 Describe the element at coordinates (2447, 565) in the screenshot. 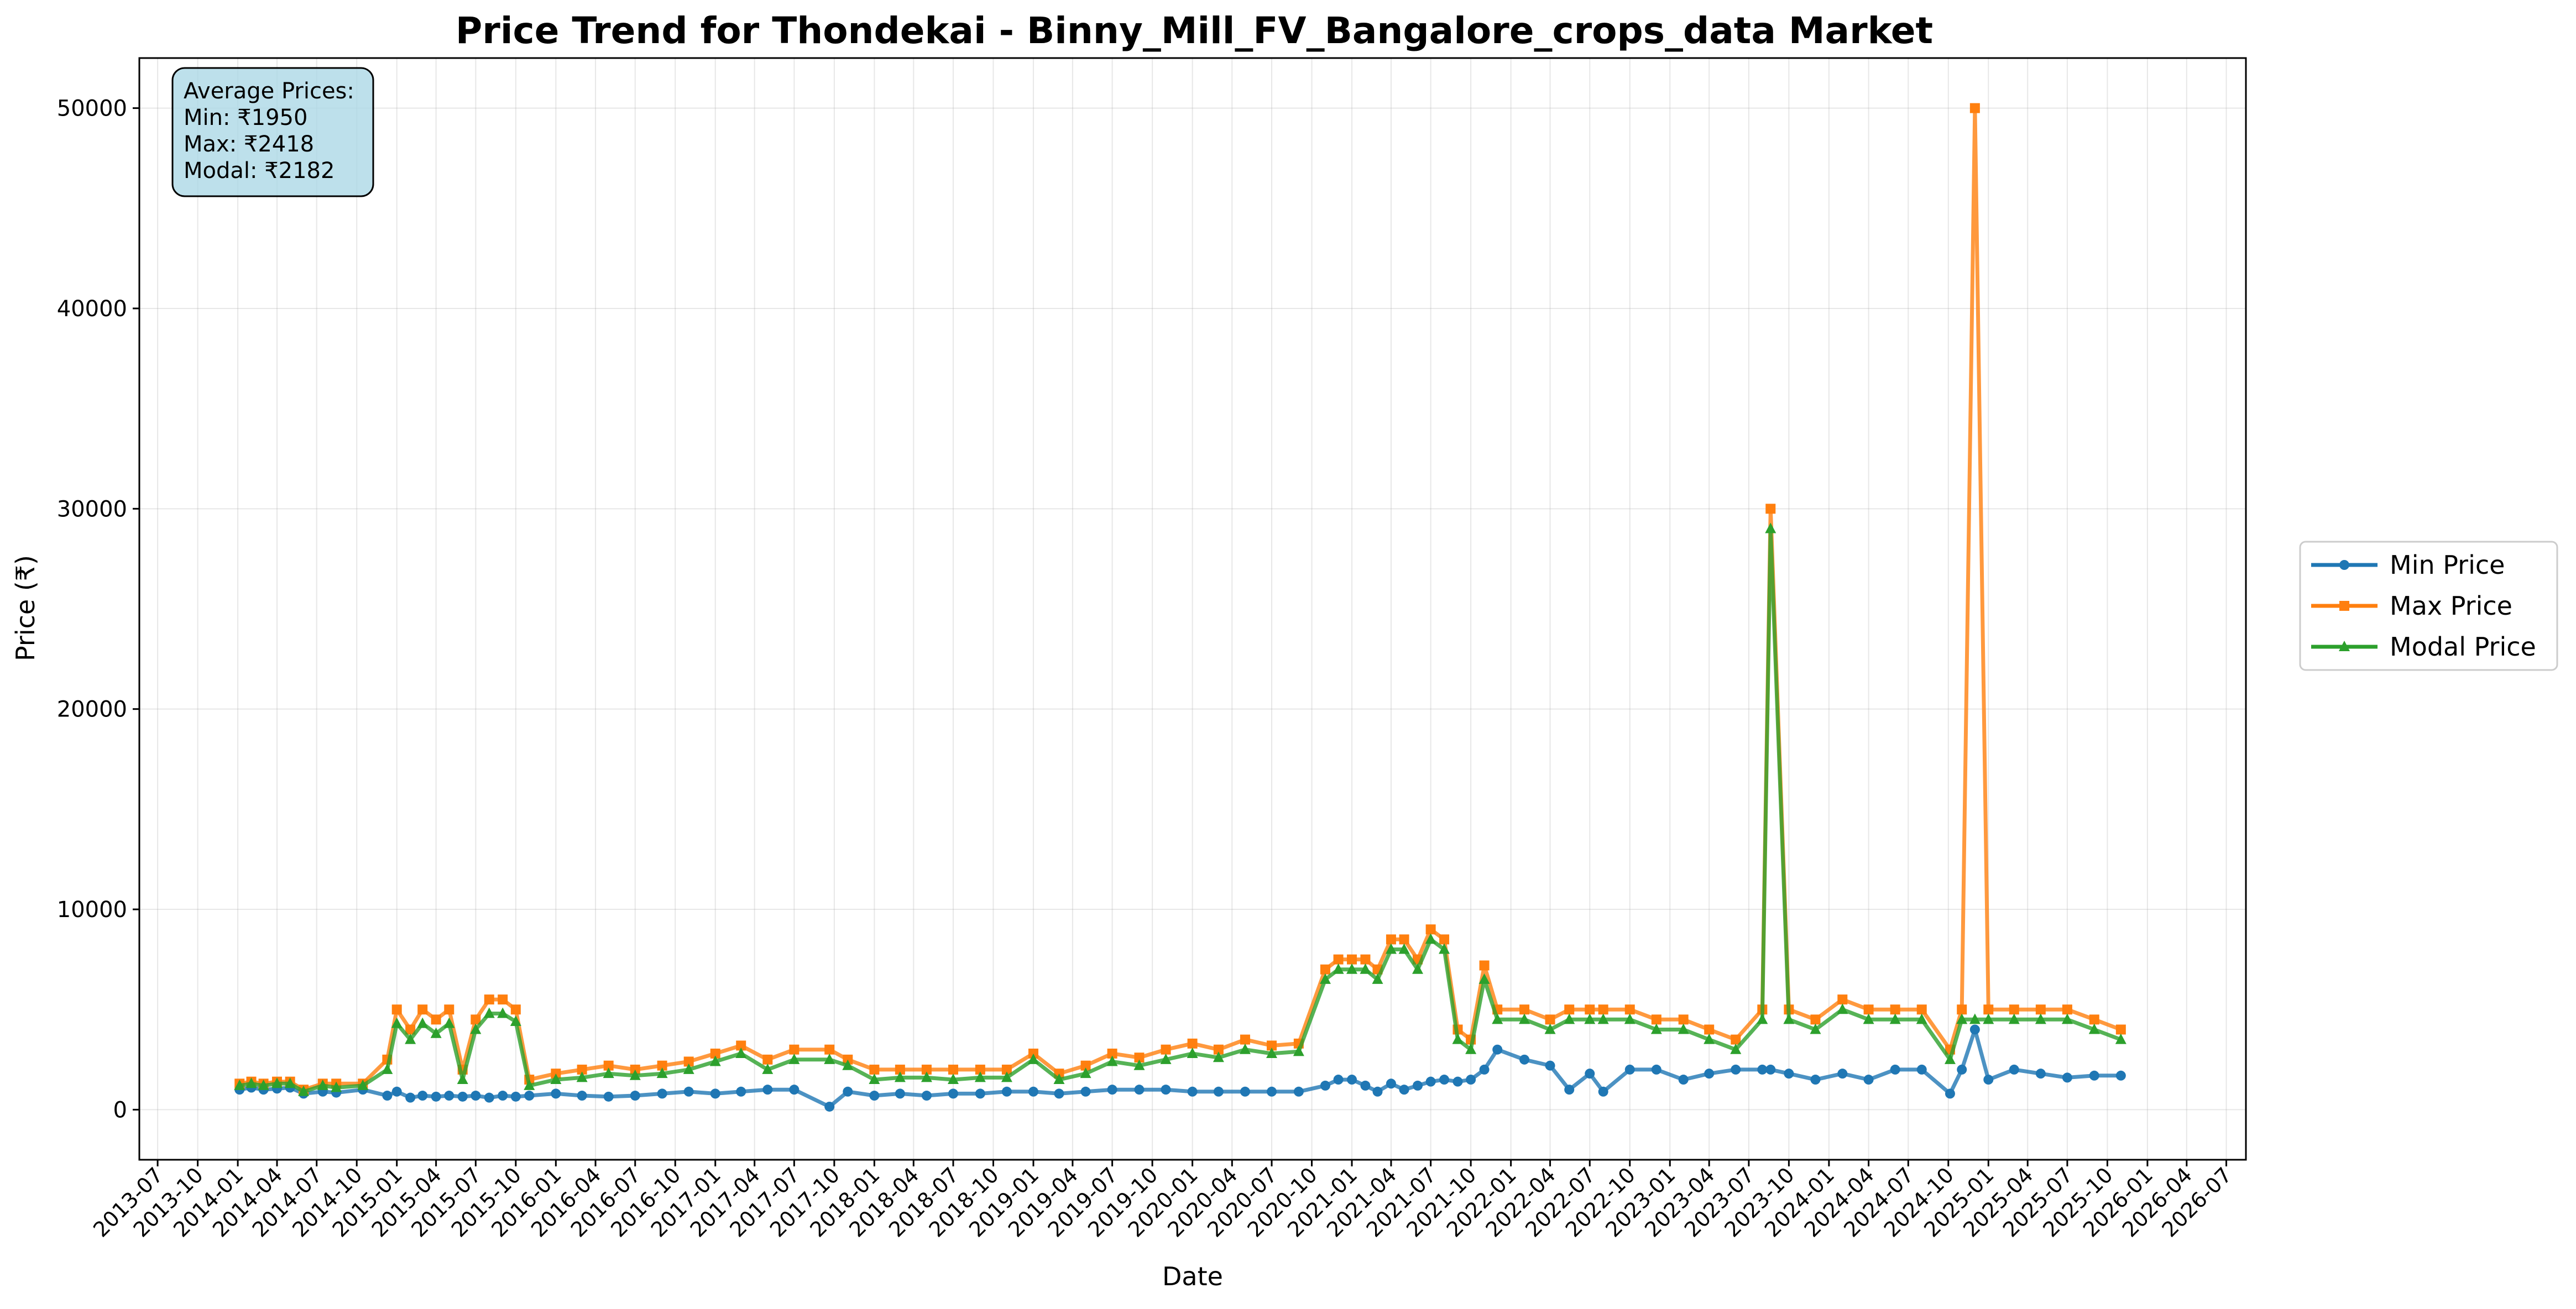

I see `legend-label-min-price: Min Price` at that location.